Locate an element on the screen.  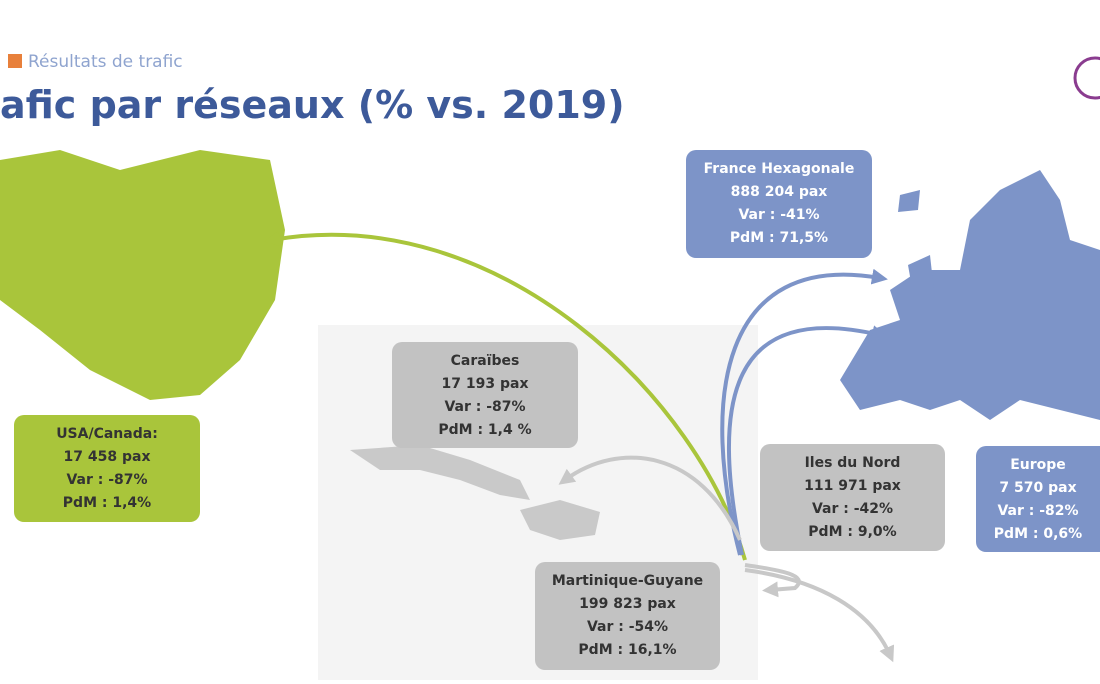
box-line: PdM : 9,0% is located at coordinates (852, 532).